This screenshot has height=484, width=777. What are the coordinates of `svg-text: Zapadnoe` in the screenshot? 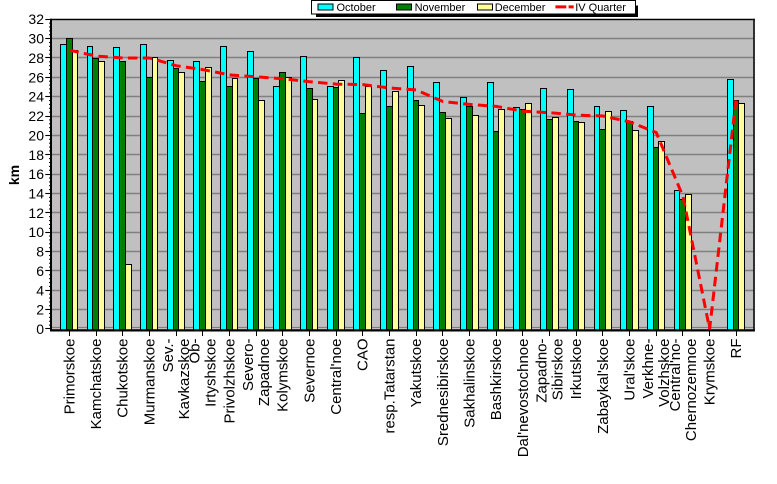 It's located at (264, 373).